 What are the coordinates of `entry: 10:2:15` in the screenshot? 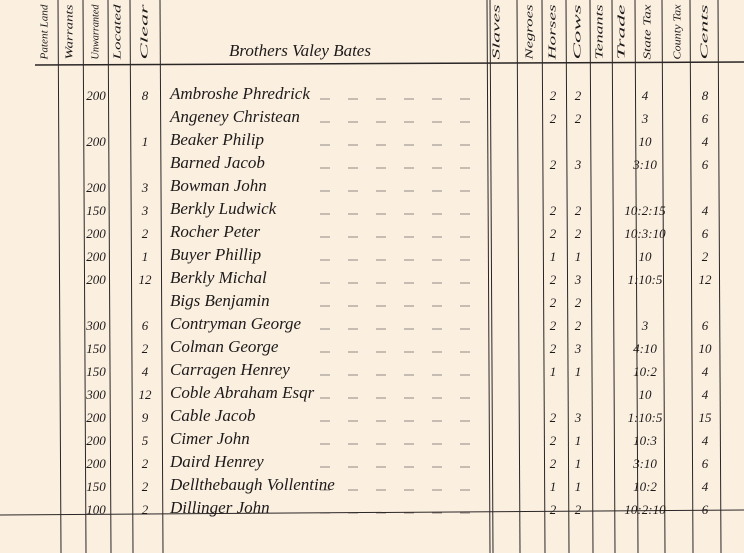 It's located at (645, 210).